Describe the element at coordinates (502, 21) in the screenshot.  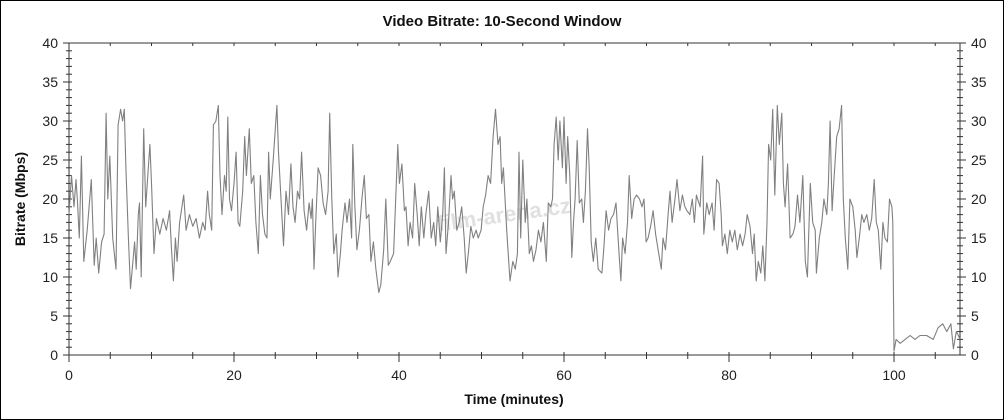
I see `chart-title: Video Bitrate: 10-Second Window` at that location.